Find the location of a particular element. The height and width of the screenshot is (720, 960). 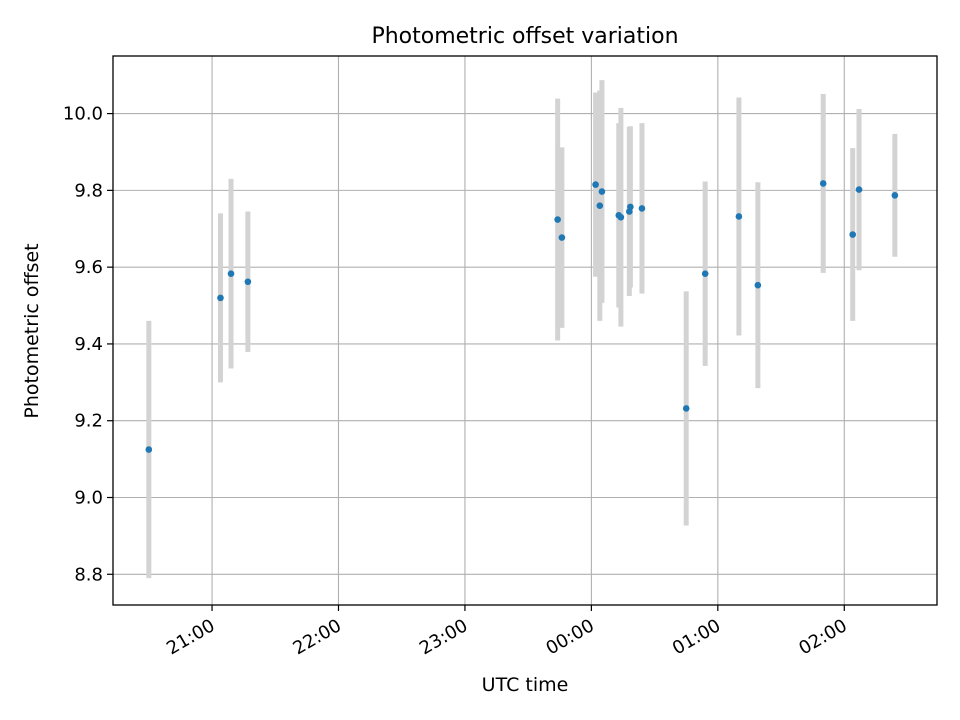

y-tick-label: 8.8 is located at coordinates (88, 574).